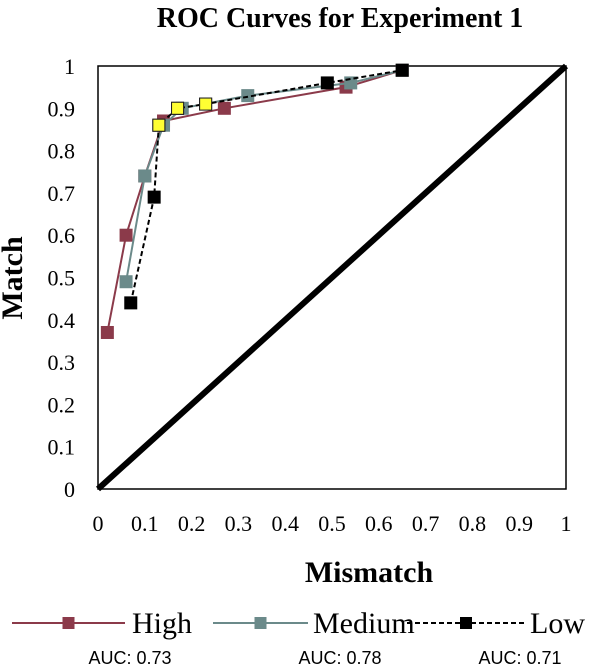 The height and width of the screenshot is (667, 596). Describe the element at coordinates (239, 523) in the screenshot. I see `x-tick-label: 0.3` at that location.